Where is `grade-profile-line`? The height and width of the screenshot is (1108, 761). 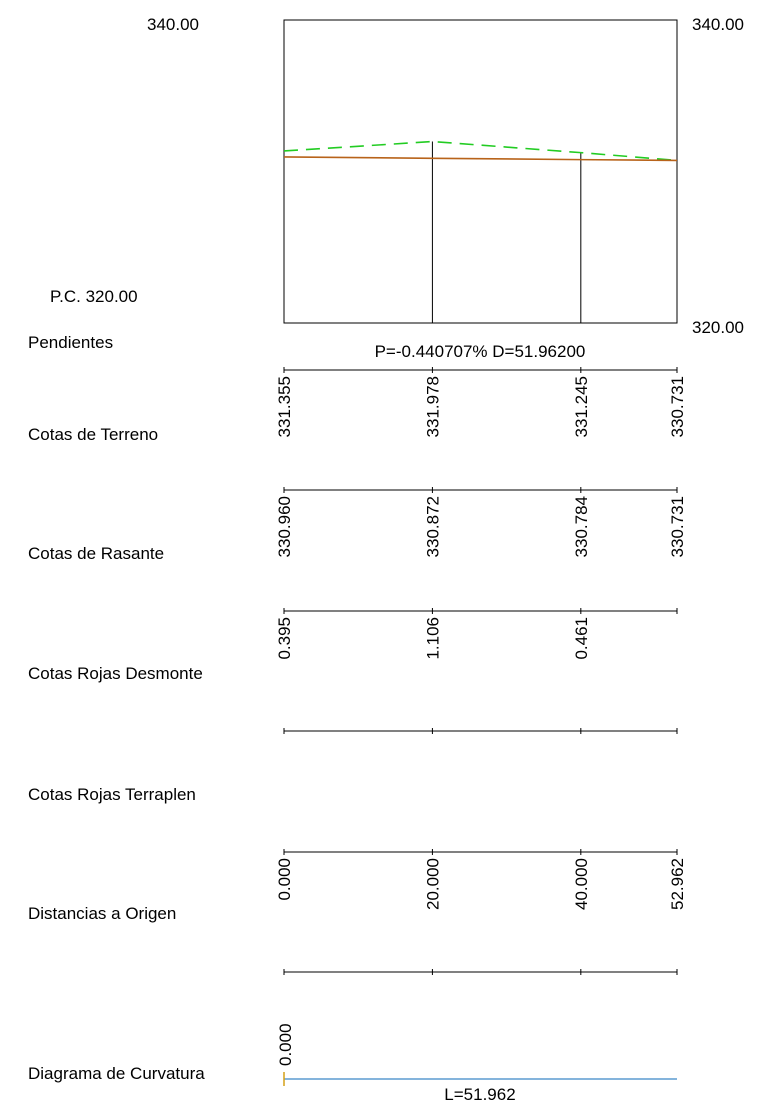 grade-profile-line is located at coordinates (480, 159).